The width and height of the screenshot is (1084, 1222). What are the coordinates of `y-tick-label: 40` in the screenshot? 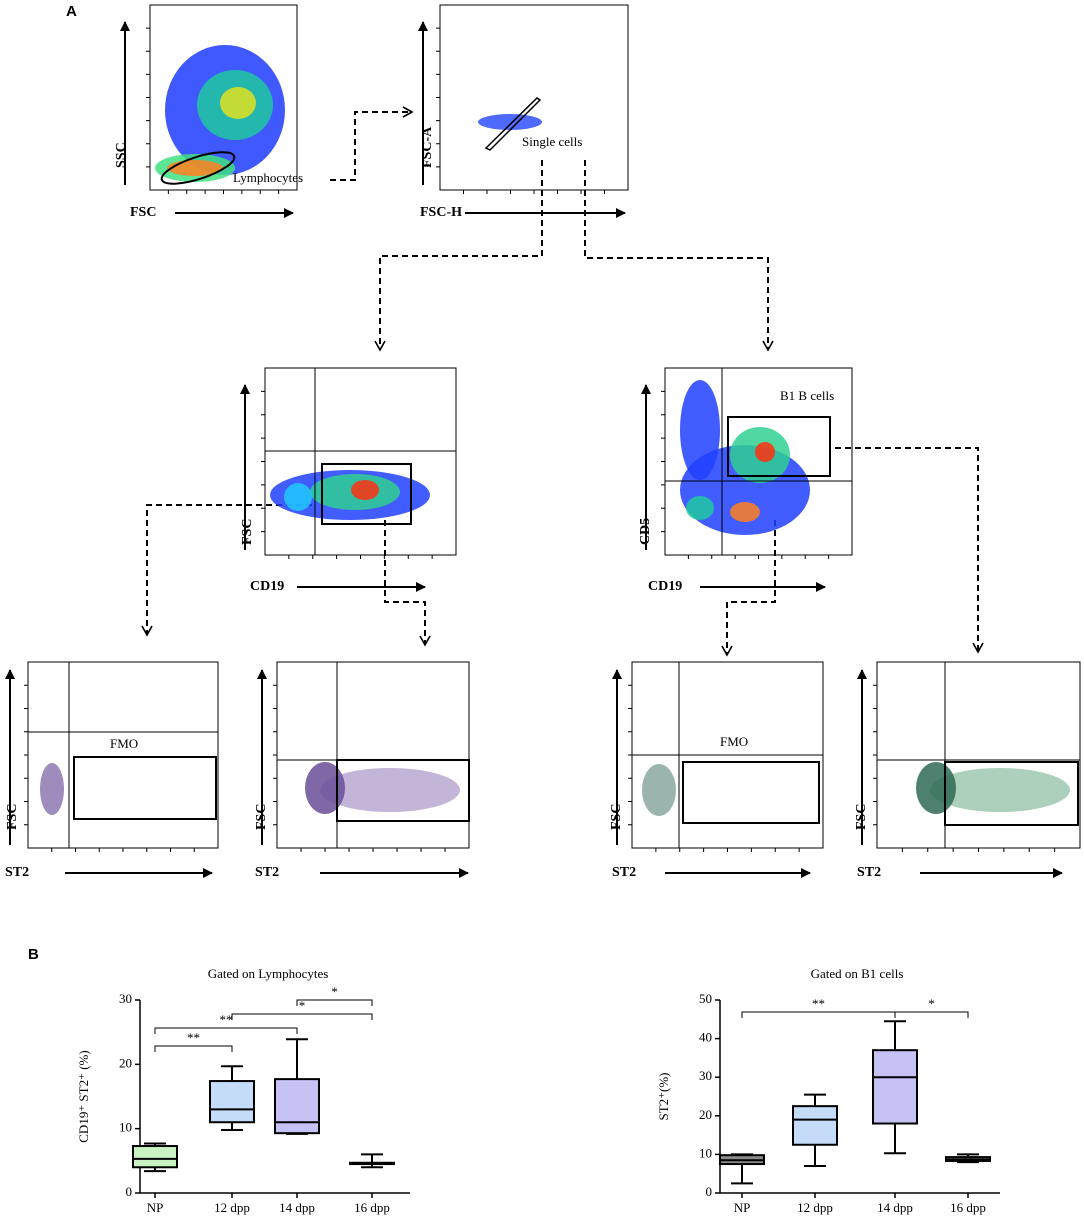 It's located at (705, 1037).